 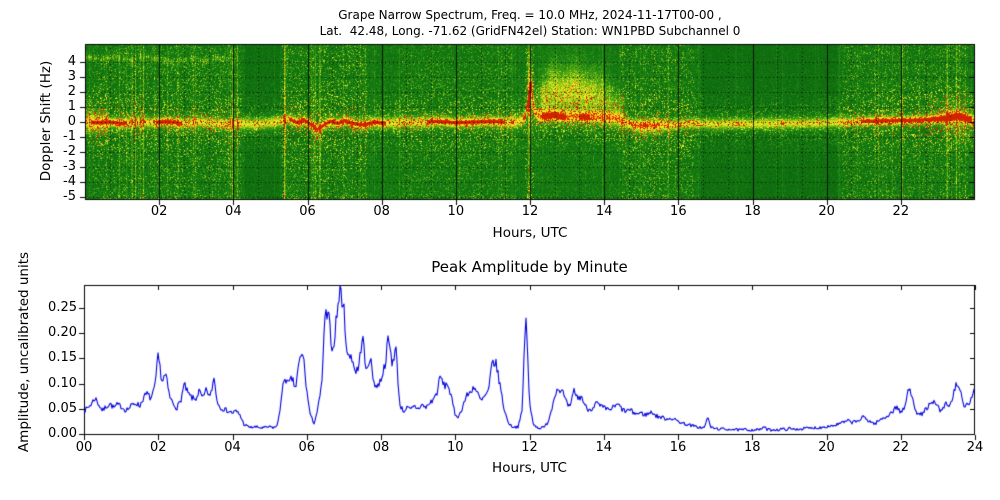 I want to click on amplitude-xtick-label: 18, so click(x=752, y=447).